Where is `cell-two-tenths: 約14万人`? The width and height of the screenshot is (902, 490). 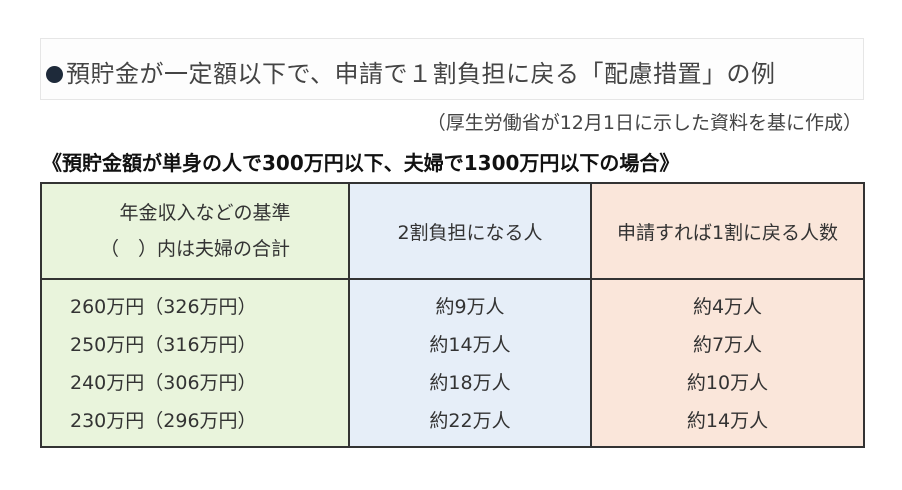
cell-two-tenths: 約14万人 is located at coordinates (469, 345).